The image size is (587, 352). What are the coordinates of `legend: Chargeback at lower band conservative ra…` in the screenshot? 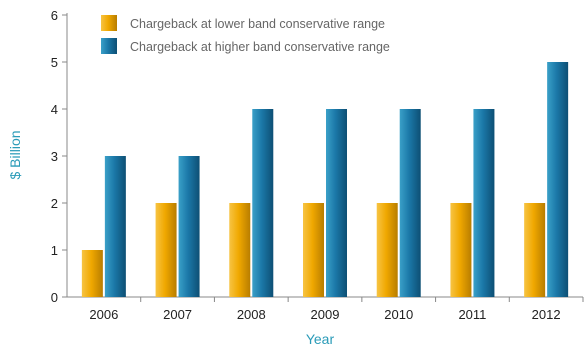 It's located at (245, 34).